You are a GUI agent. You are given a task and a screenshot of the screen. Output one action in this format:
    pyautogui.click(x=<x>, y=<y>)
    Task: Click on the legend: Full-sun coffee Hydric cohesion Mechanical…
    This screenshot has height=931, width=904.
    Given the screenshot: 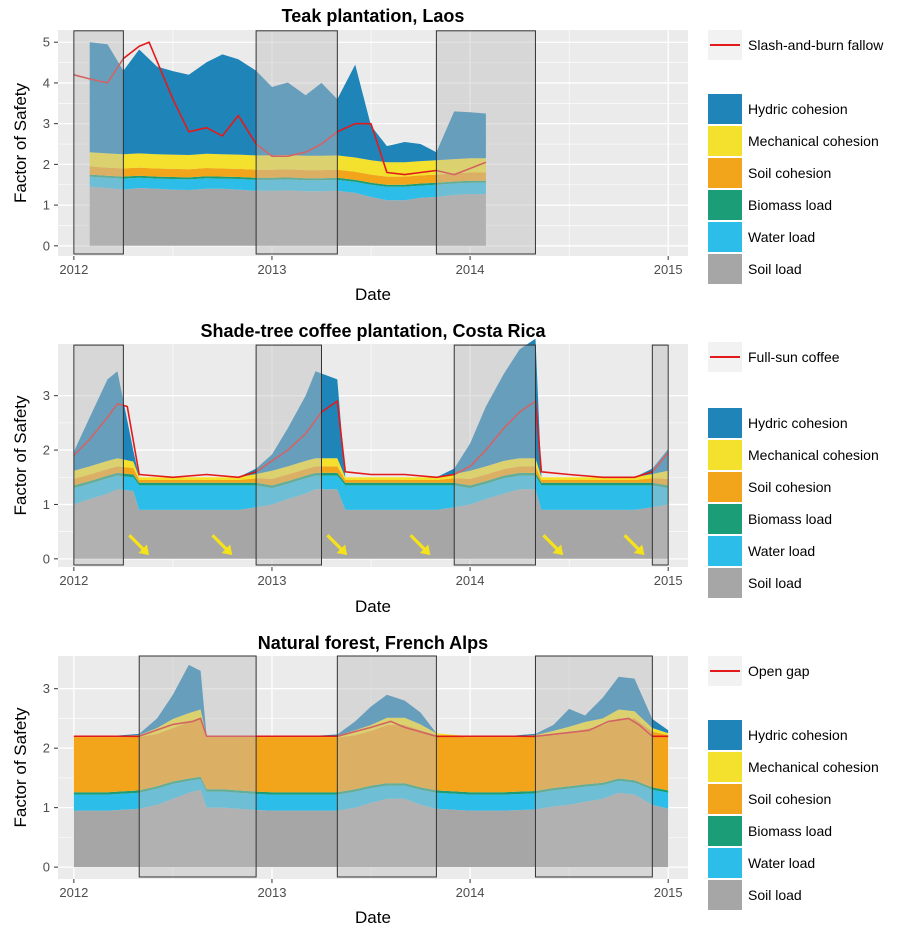 What is the action you would take?
    pyautogui.click(x=793, y=470)
    